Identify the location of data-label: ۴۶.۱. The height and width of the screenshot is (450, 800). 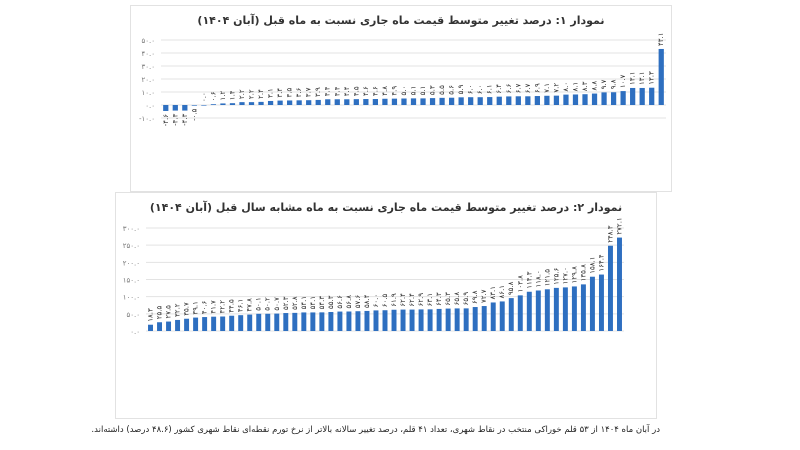
(241, 306).